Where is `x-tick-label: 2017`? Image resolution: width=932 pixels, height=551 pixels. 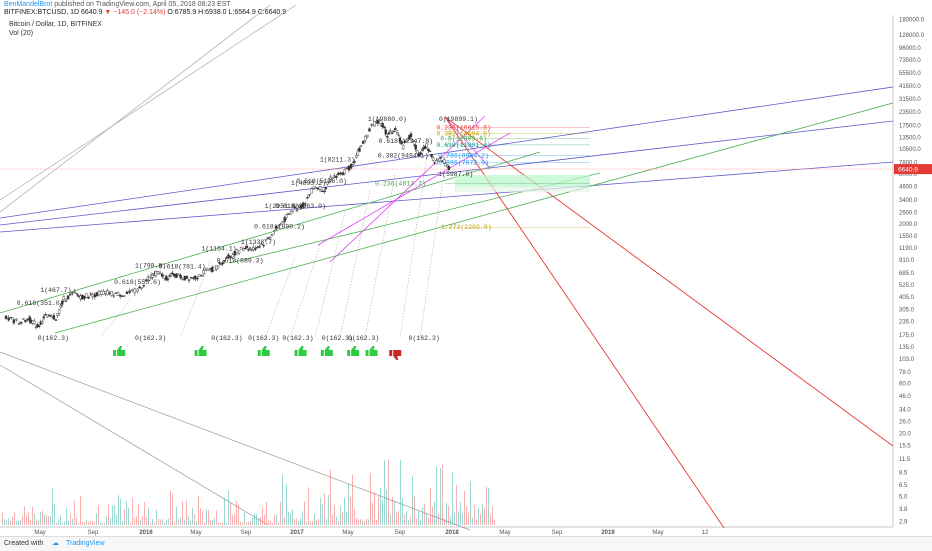
x-tick-label: 2017 is located at coordinates (297, 533).